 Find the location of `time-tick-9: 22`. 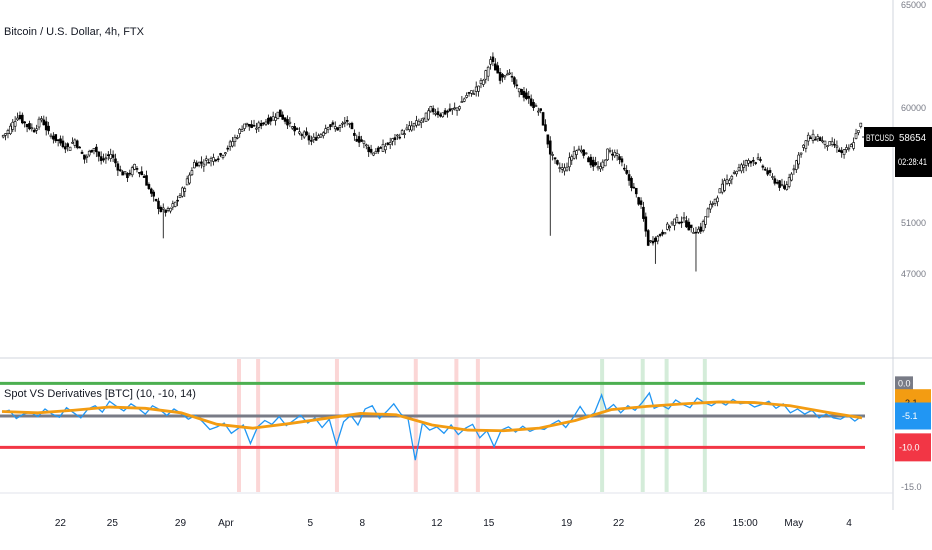

time-tick-9: 22 is located at coordinates (619, 523).